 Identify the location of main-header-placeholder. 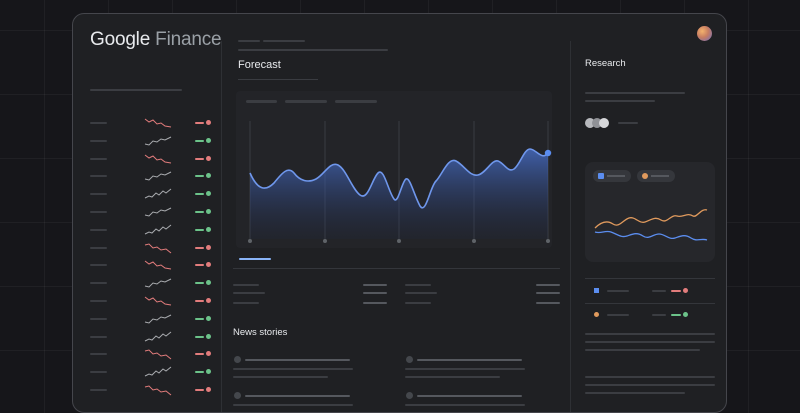
(249, 41).